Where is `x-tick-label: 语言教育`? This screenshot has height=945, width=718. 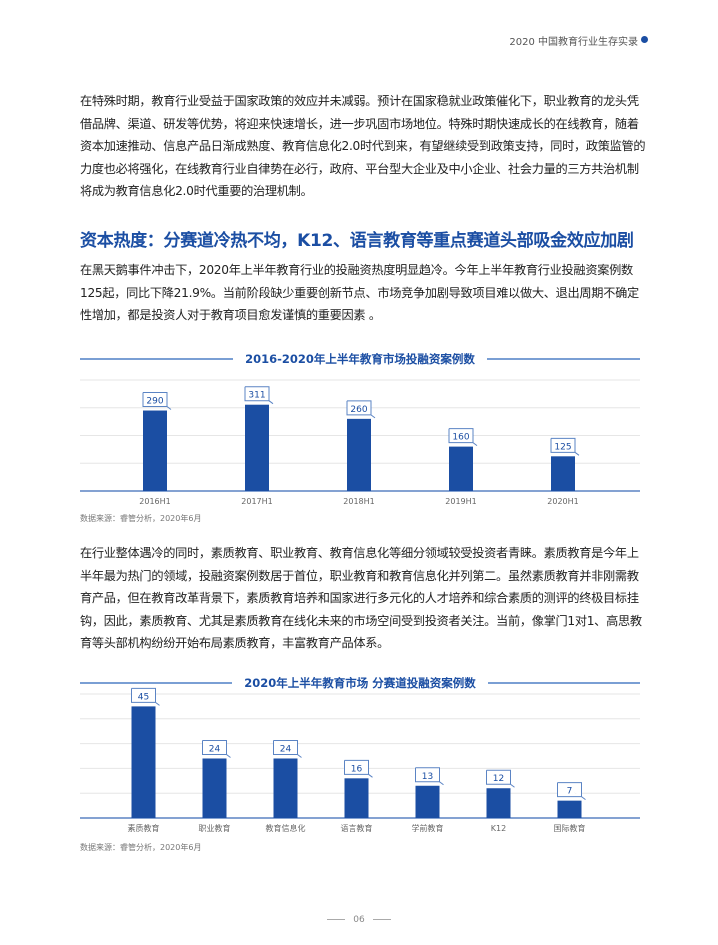
x-tick-label: 语言教育 is located at coordinates (357, 828).